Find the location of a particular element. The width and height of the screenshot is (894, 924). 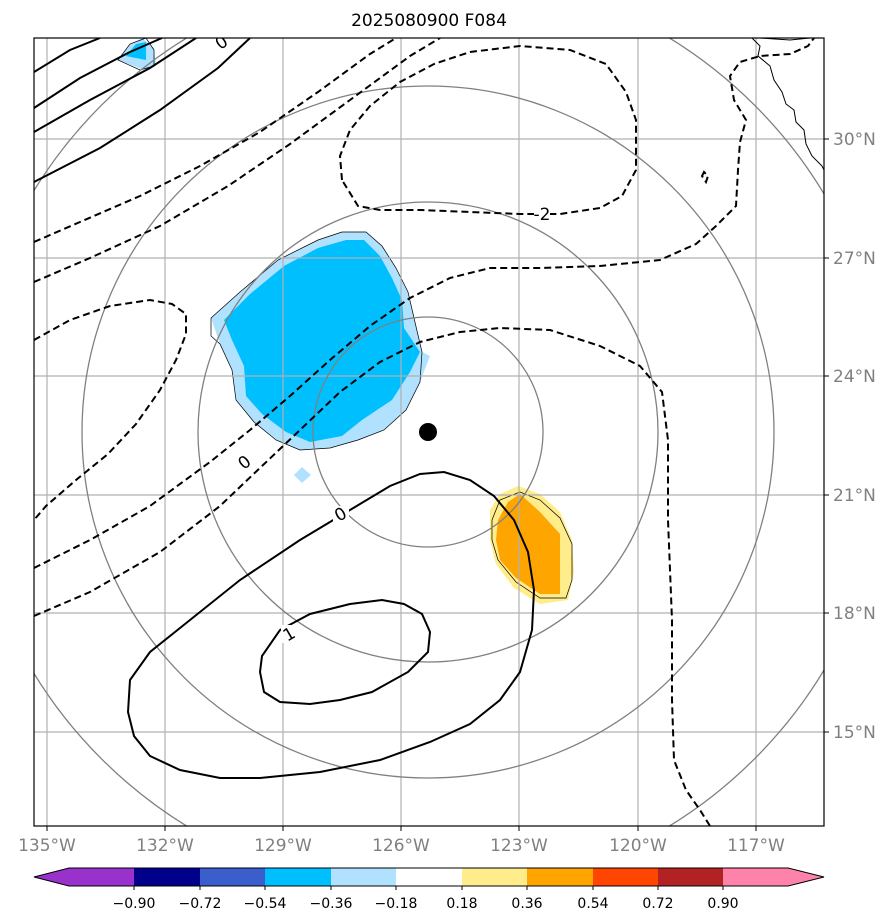

lon-label: 126°W is located at coordinates (401, 846).